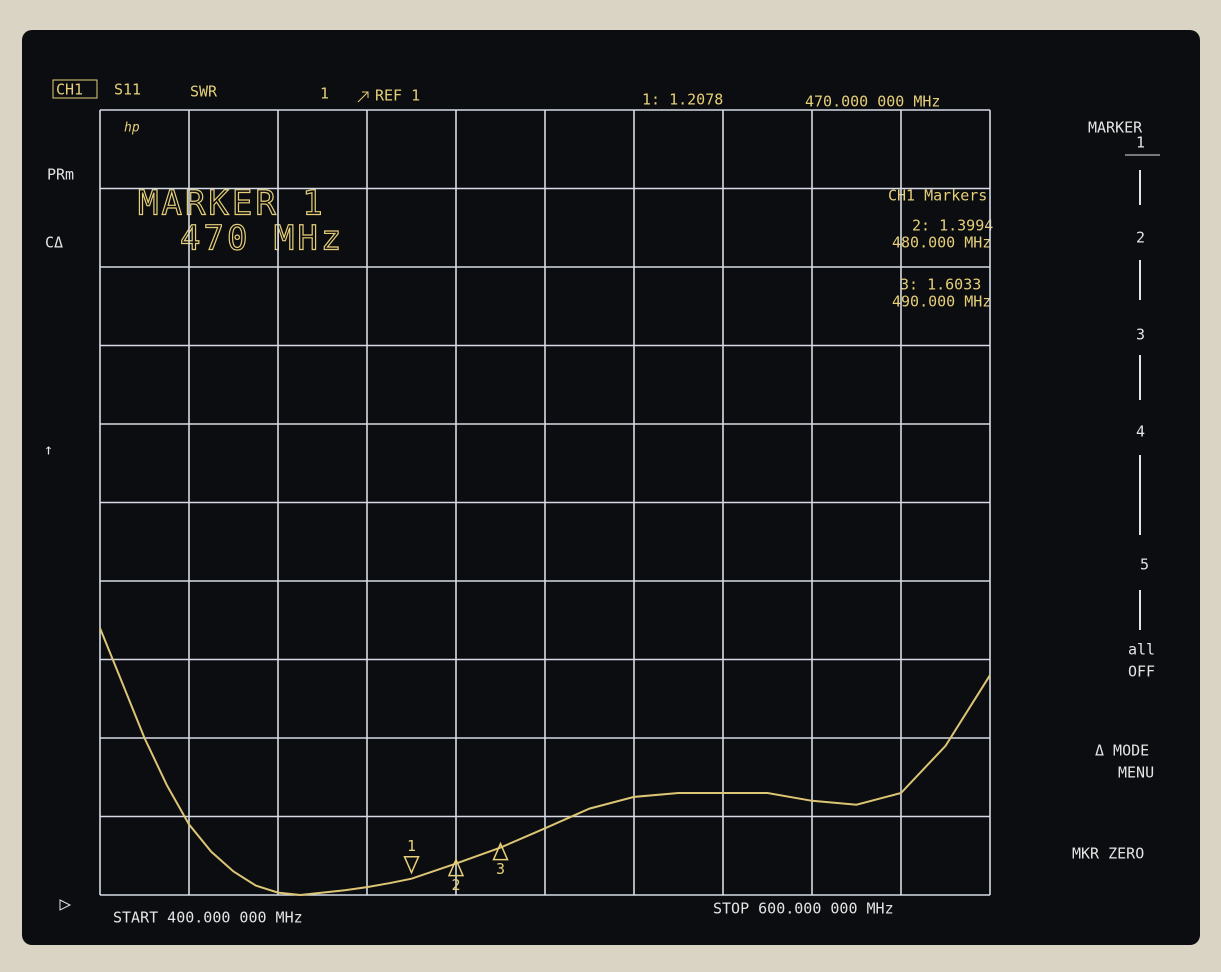 The image size is (1221, 972). What do you see at coordinates (941, 302) in the screenshot?
I see `marker-frequency: 490.000 MHz` at bounding box center [941, 302].